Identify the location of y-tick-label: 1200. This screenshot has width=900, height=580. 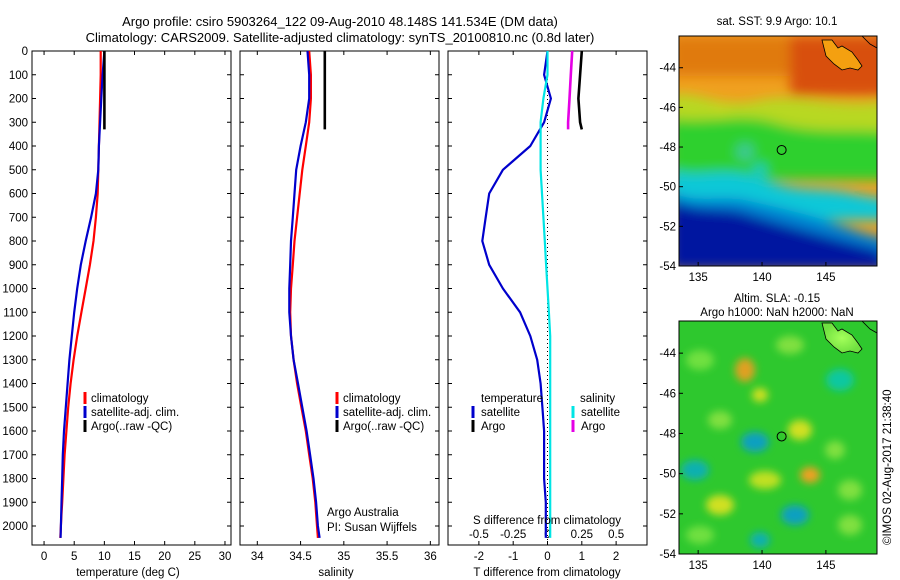
(15, 337).